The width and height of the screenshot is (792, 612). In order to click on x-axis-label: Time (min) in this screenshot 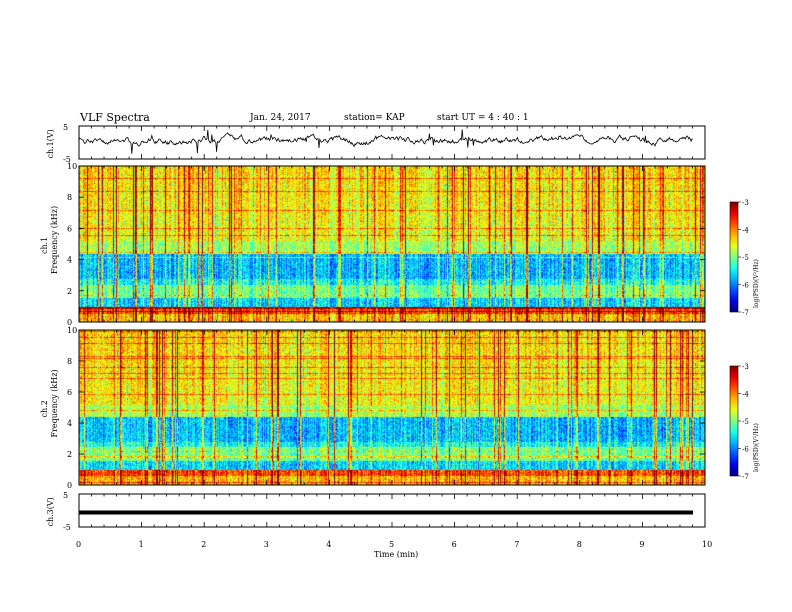, I will do `click(396, 554)`.